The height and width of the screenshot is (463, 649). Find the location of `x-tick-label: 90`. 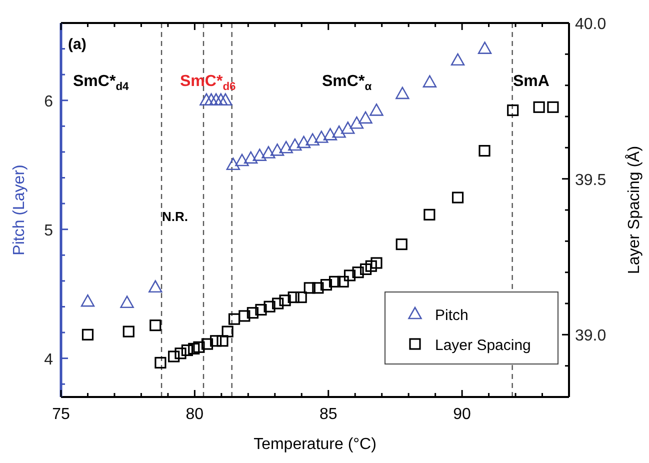

x-tick-label: 90 is located at coordinates (462, 414).